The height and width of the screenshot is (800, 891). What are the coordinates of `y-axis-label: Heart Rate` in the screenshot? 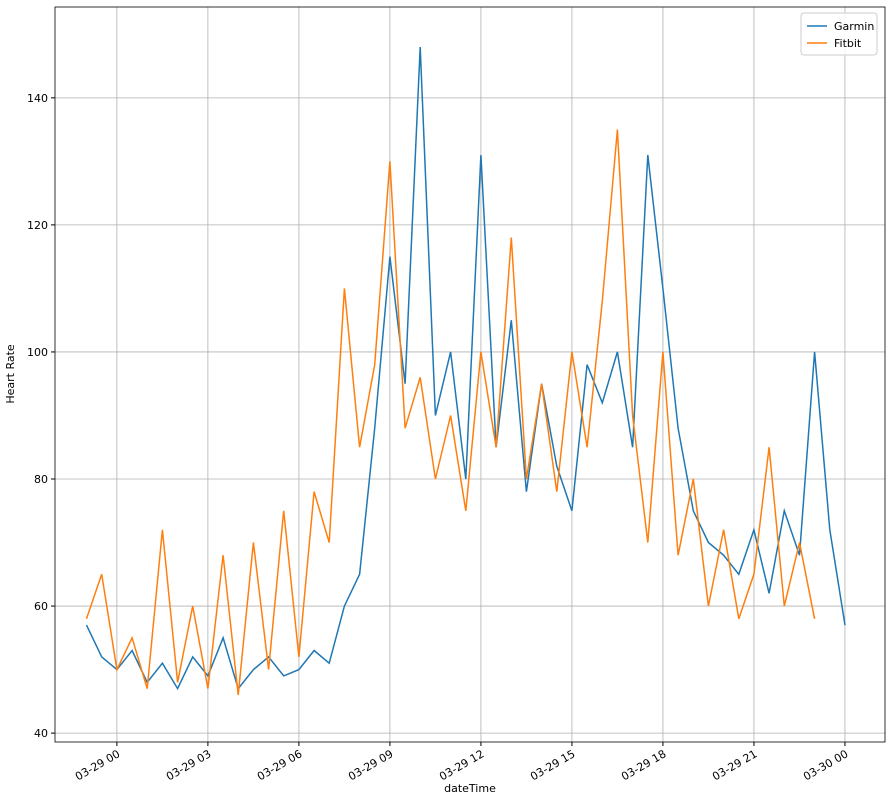 It's located at (10, 374).